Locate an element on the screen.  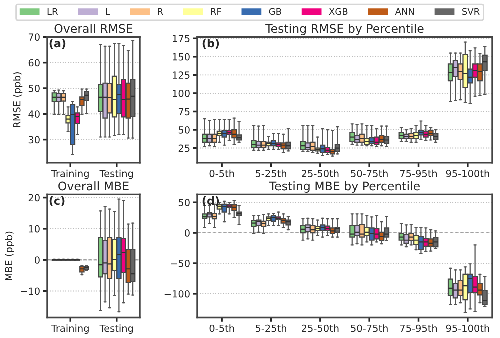
y-tick-label: 150 is located at coordinates (181, 57).